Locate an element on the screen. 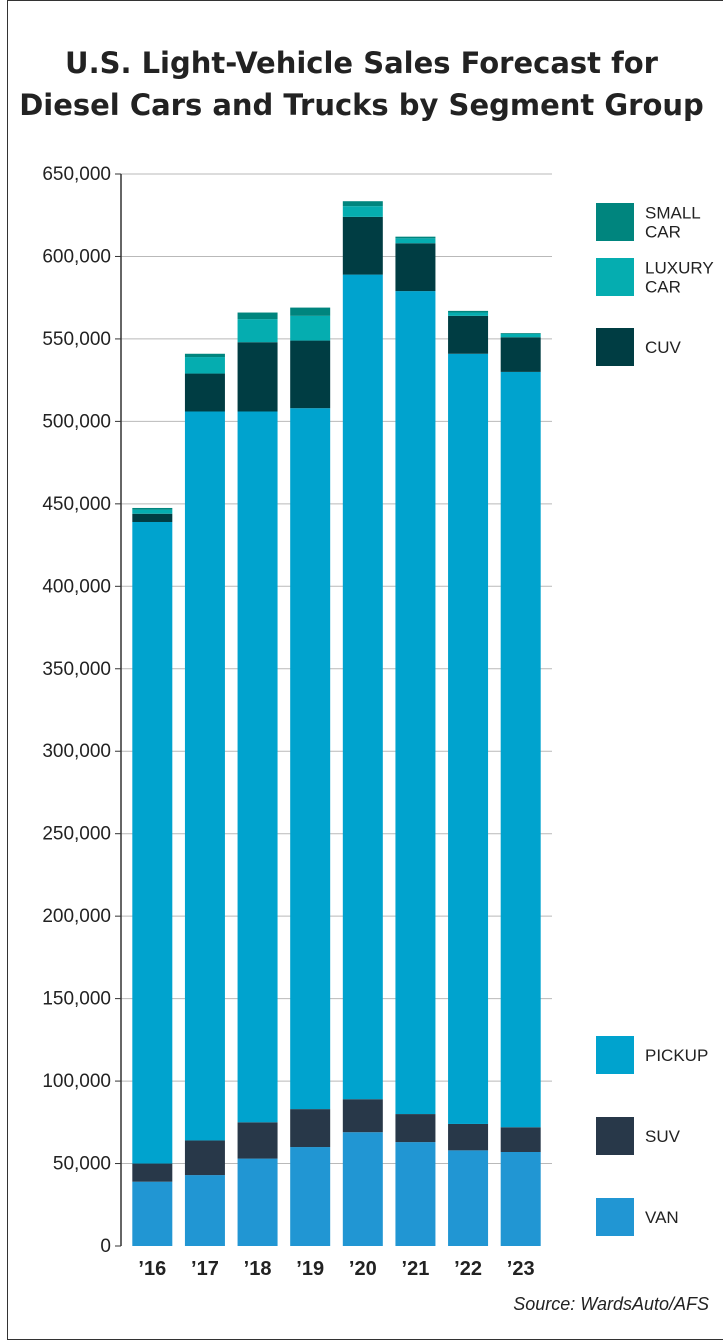 This screenshot has width=723, height=1340. chart-title-line-2: Diesel Cars and Trucks by Segment Group is located at coordinates (361, 105).